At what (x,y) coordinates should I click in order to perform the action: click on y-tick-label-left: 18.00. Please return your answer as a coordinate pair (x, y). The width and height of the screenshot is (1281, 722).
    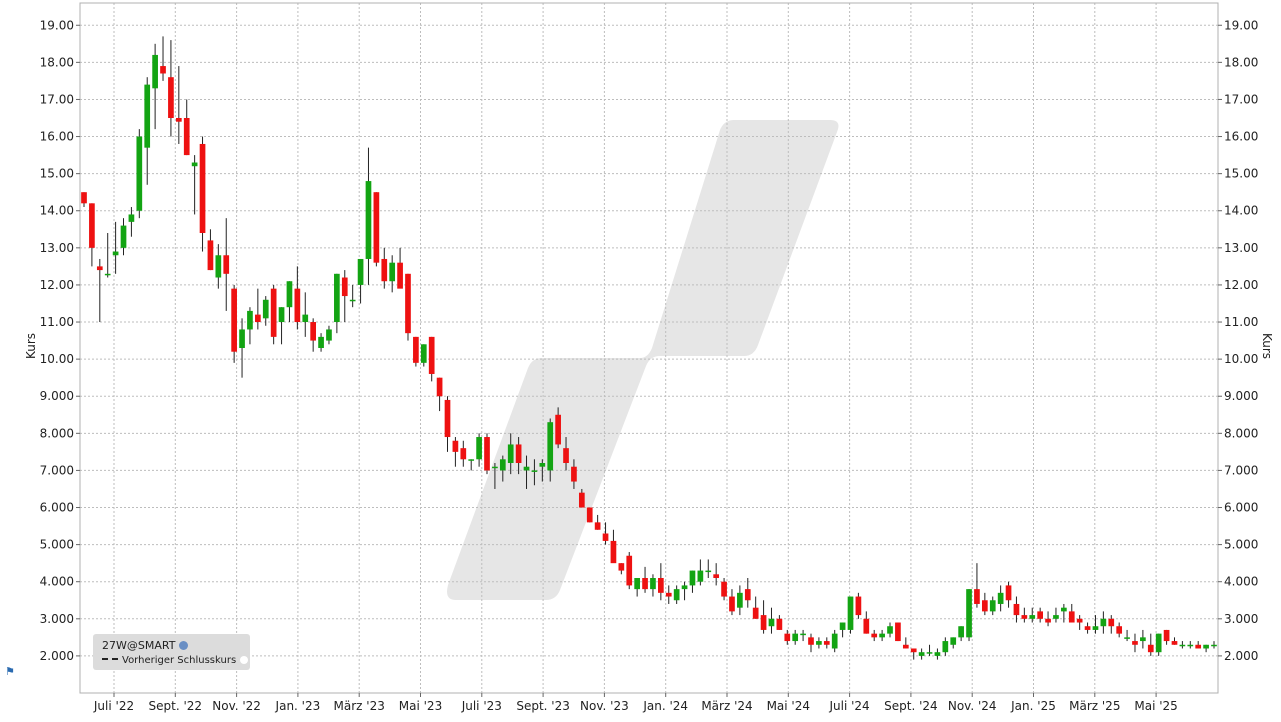
    Looking at the image, I should click on (57, 62).